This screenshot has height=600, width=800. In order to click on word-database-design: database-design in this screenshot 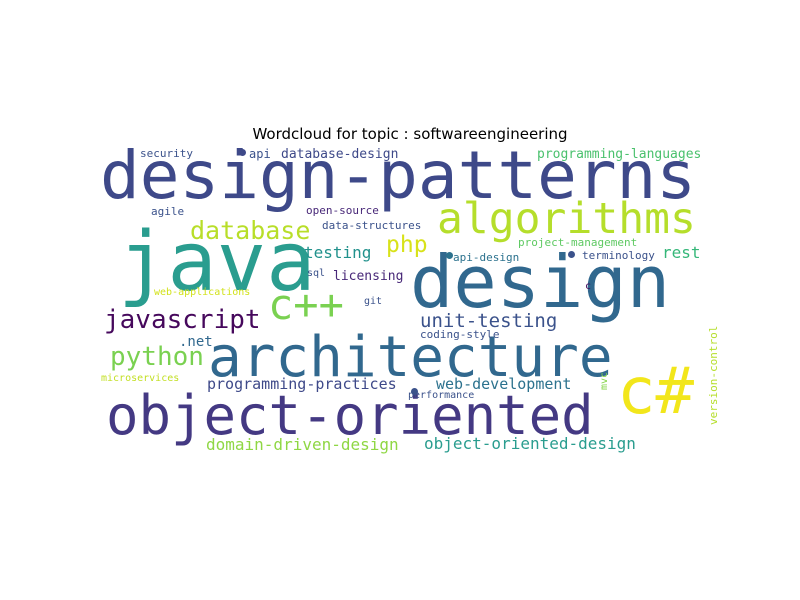, I will do `click(340, 154)`.